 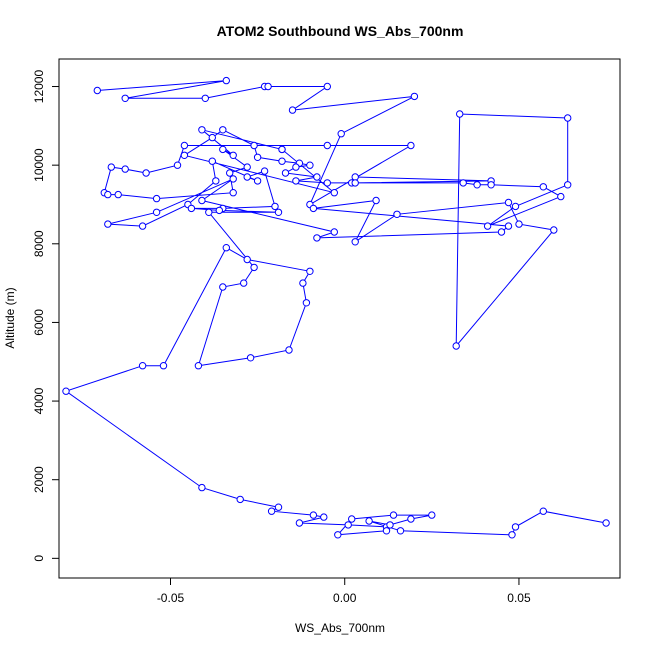 What do you see at coordinates (519, 598) in the screenshot?
I see `x-tick-label: 0.05` at bounding box center [519, 598].